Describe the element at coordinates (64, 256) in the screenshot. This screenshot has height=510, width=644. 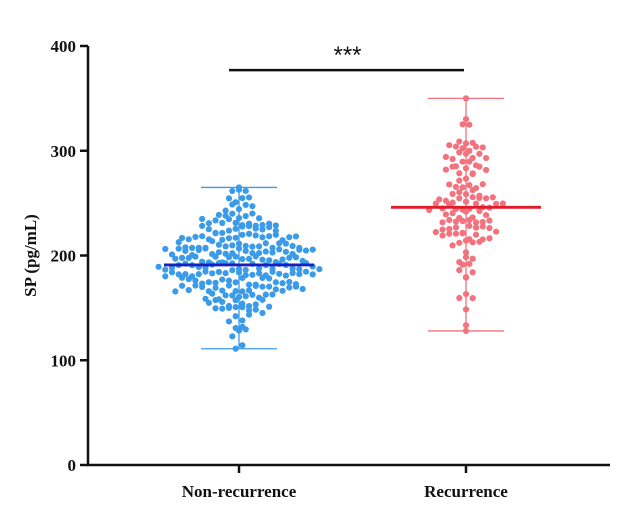
I see `y-tick-label: 200` at that location.